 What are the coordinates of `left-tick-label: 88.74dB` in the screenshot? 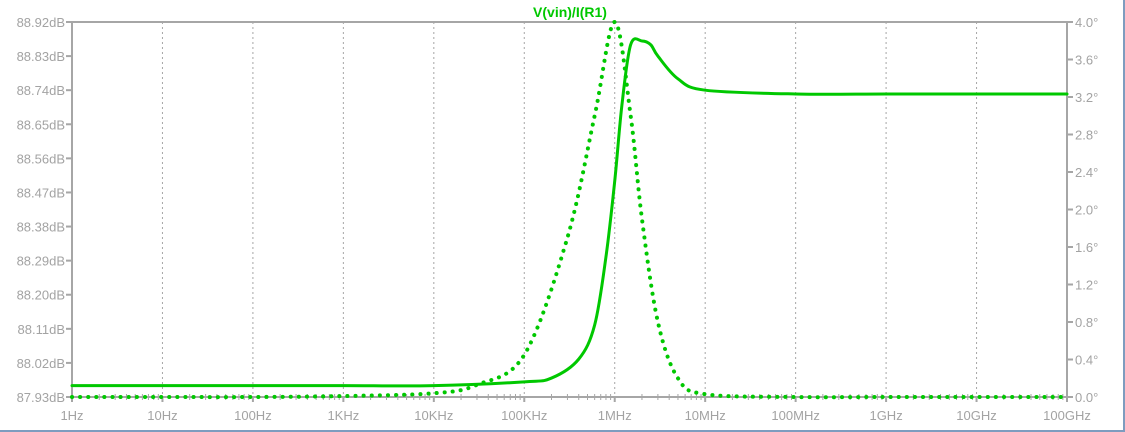 It's located at (41, 90).